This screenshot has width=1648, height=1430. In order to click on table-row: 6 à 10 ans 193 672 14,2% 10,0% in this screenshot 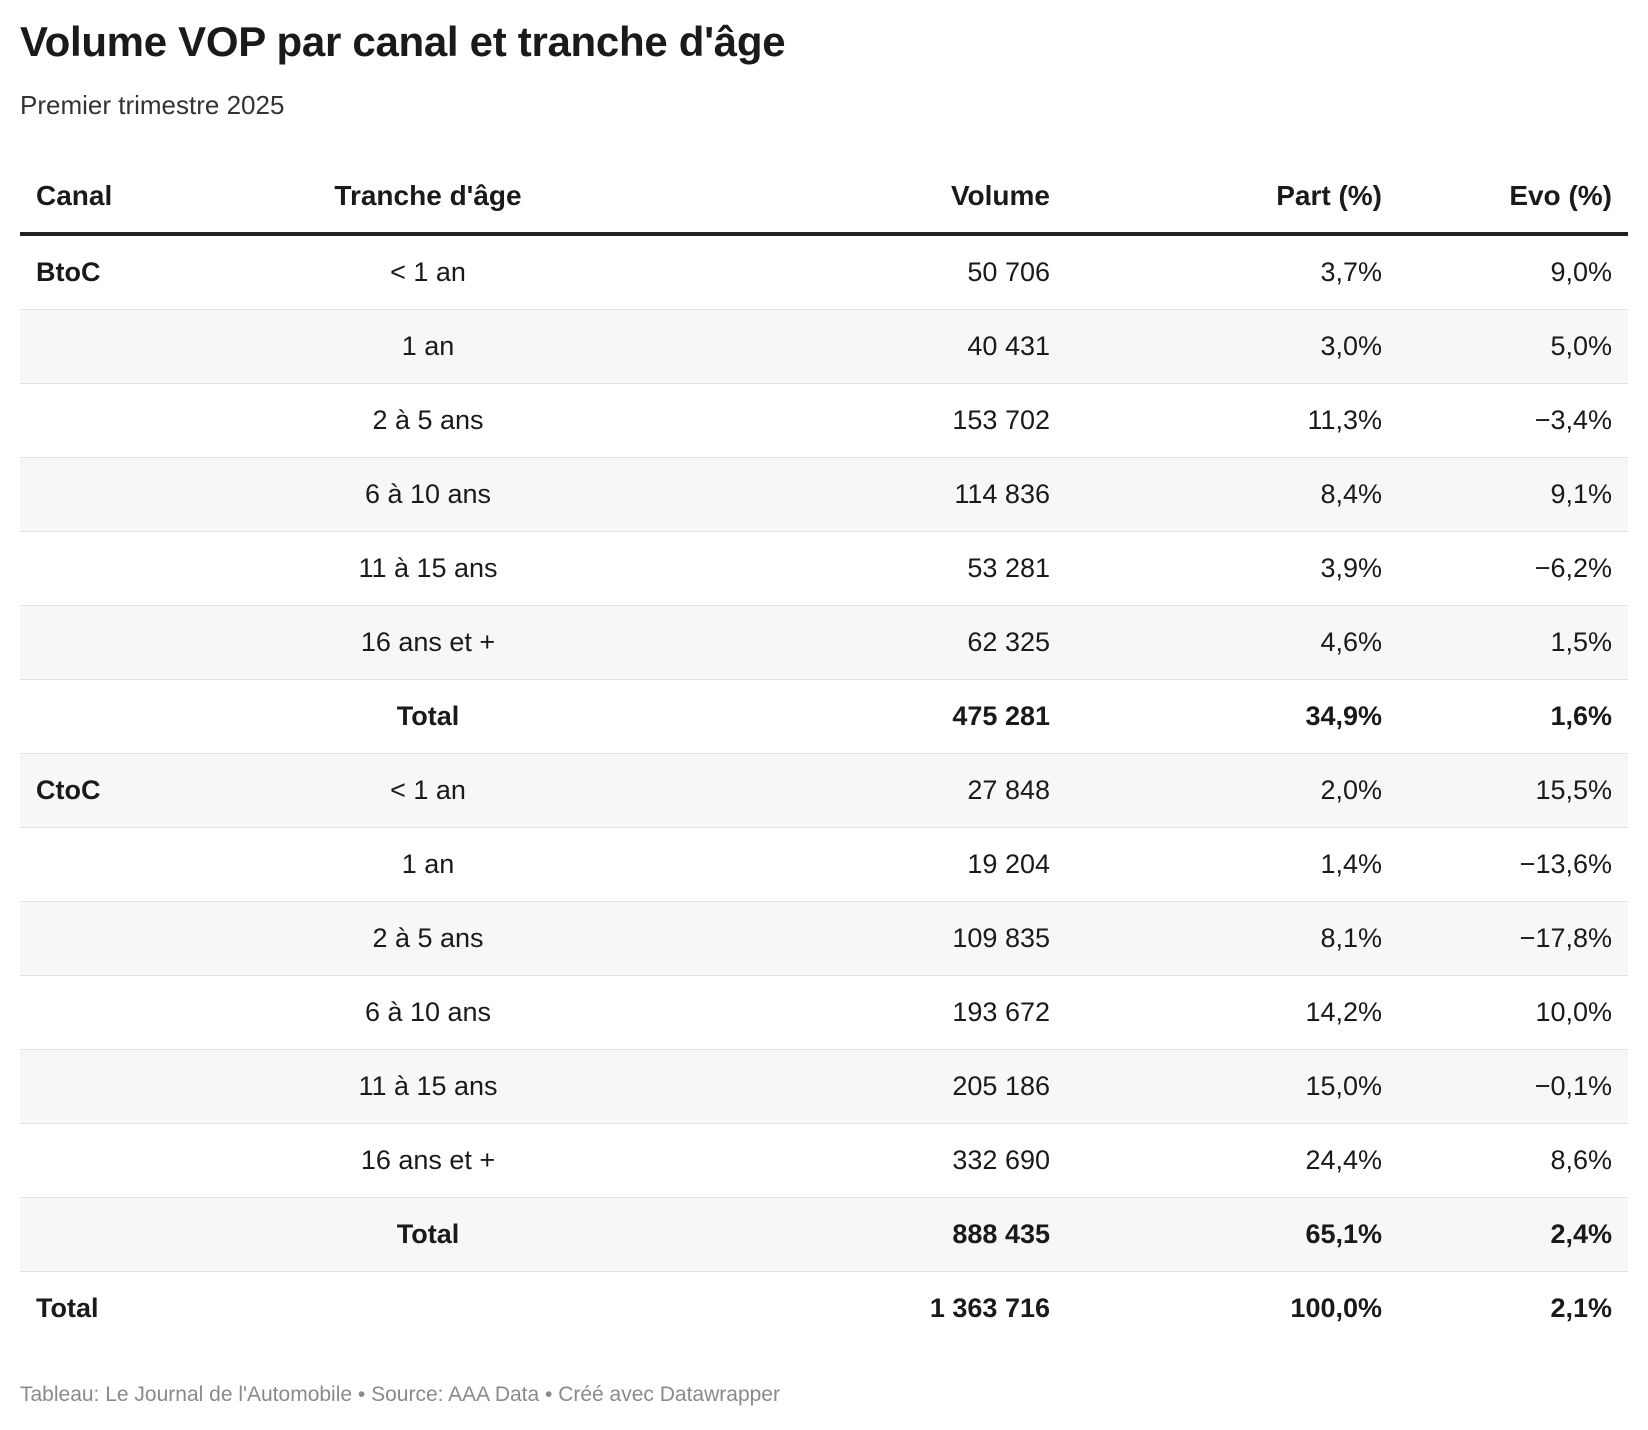, I will do `click(824, 1012)`.